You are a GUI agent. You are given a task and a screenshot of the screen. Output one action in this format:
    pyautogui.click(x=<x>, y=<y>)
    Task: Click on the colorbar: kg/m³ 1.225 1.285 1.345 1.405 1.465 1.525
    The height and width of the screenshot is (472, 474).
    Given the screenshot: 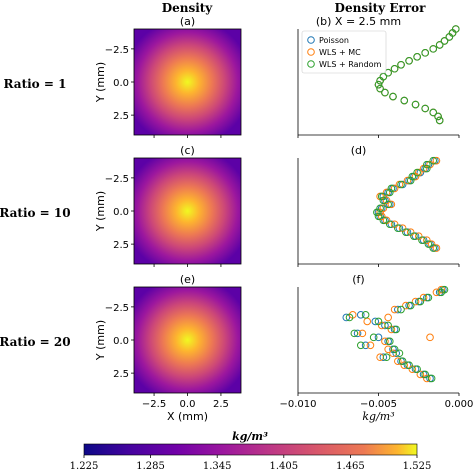 What is the action you would take?
    pyautogui.click(x=251, y=451)
    